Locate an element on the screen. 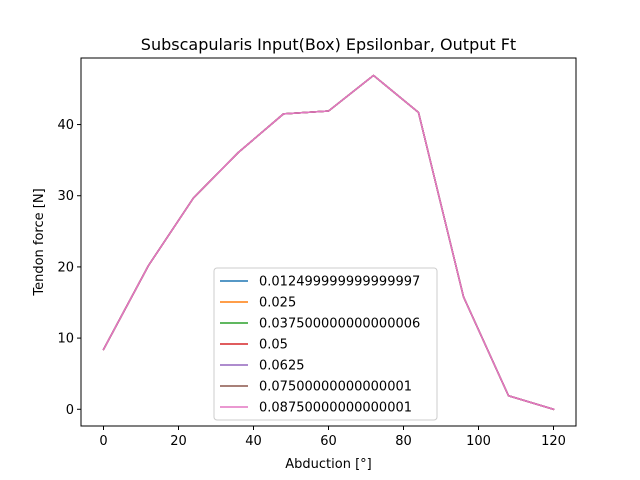 Image resolution: width=640 pixels, height=480 pixels. legend-entry-label: 0.037500000000000006 is located at coordinates (339, 324).